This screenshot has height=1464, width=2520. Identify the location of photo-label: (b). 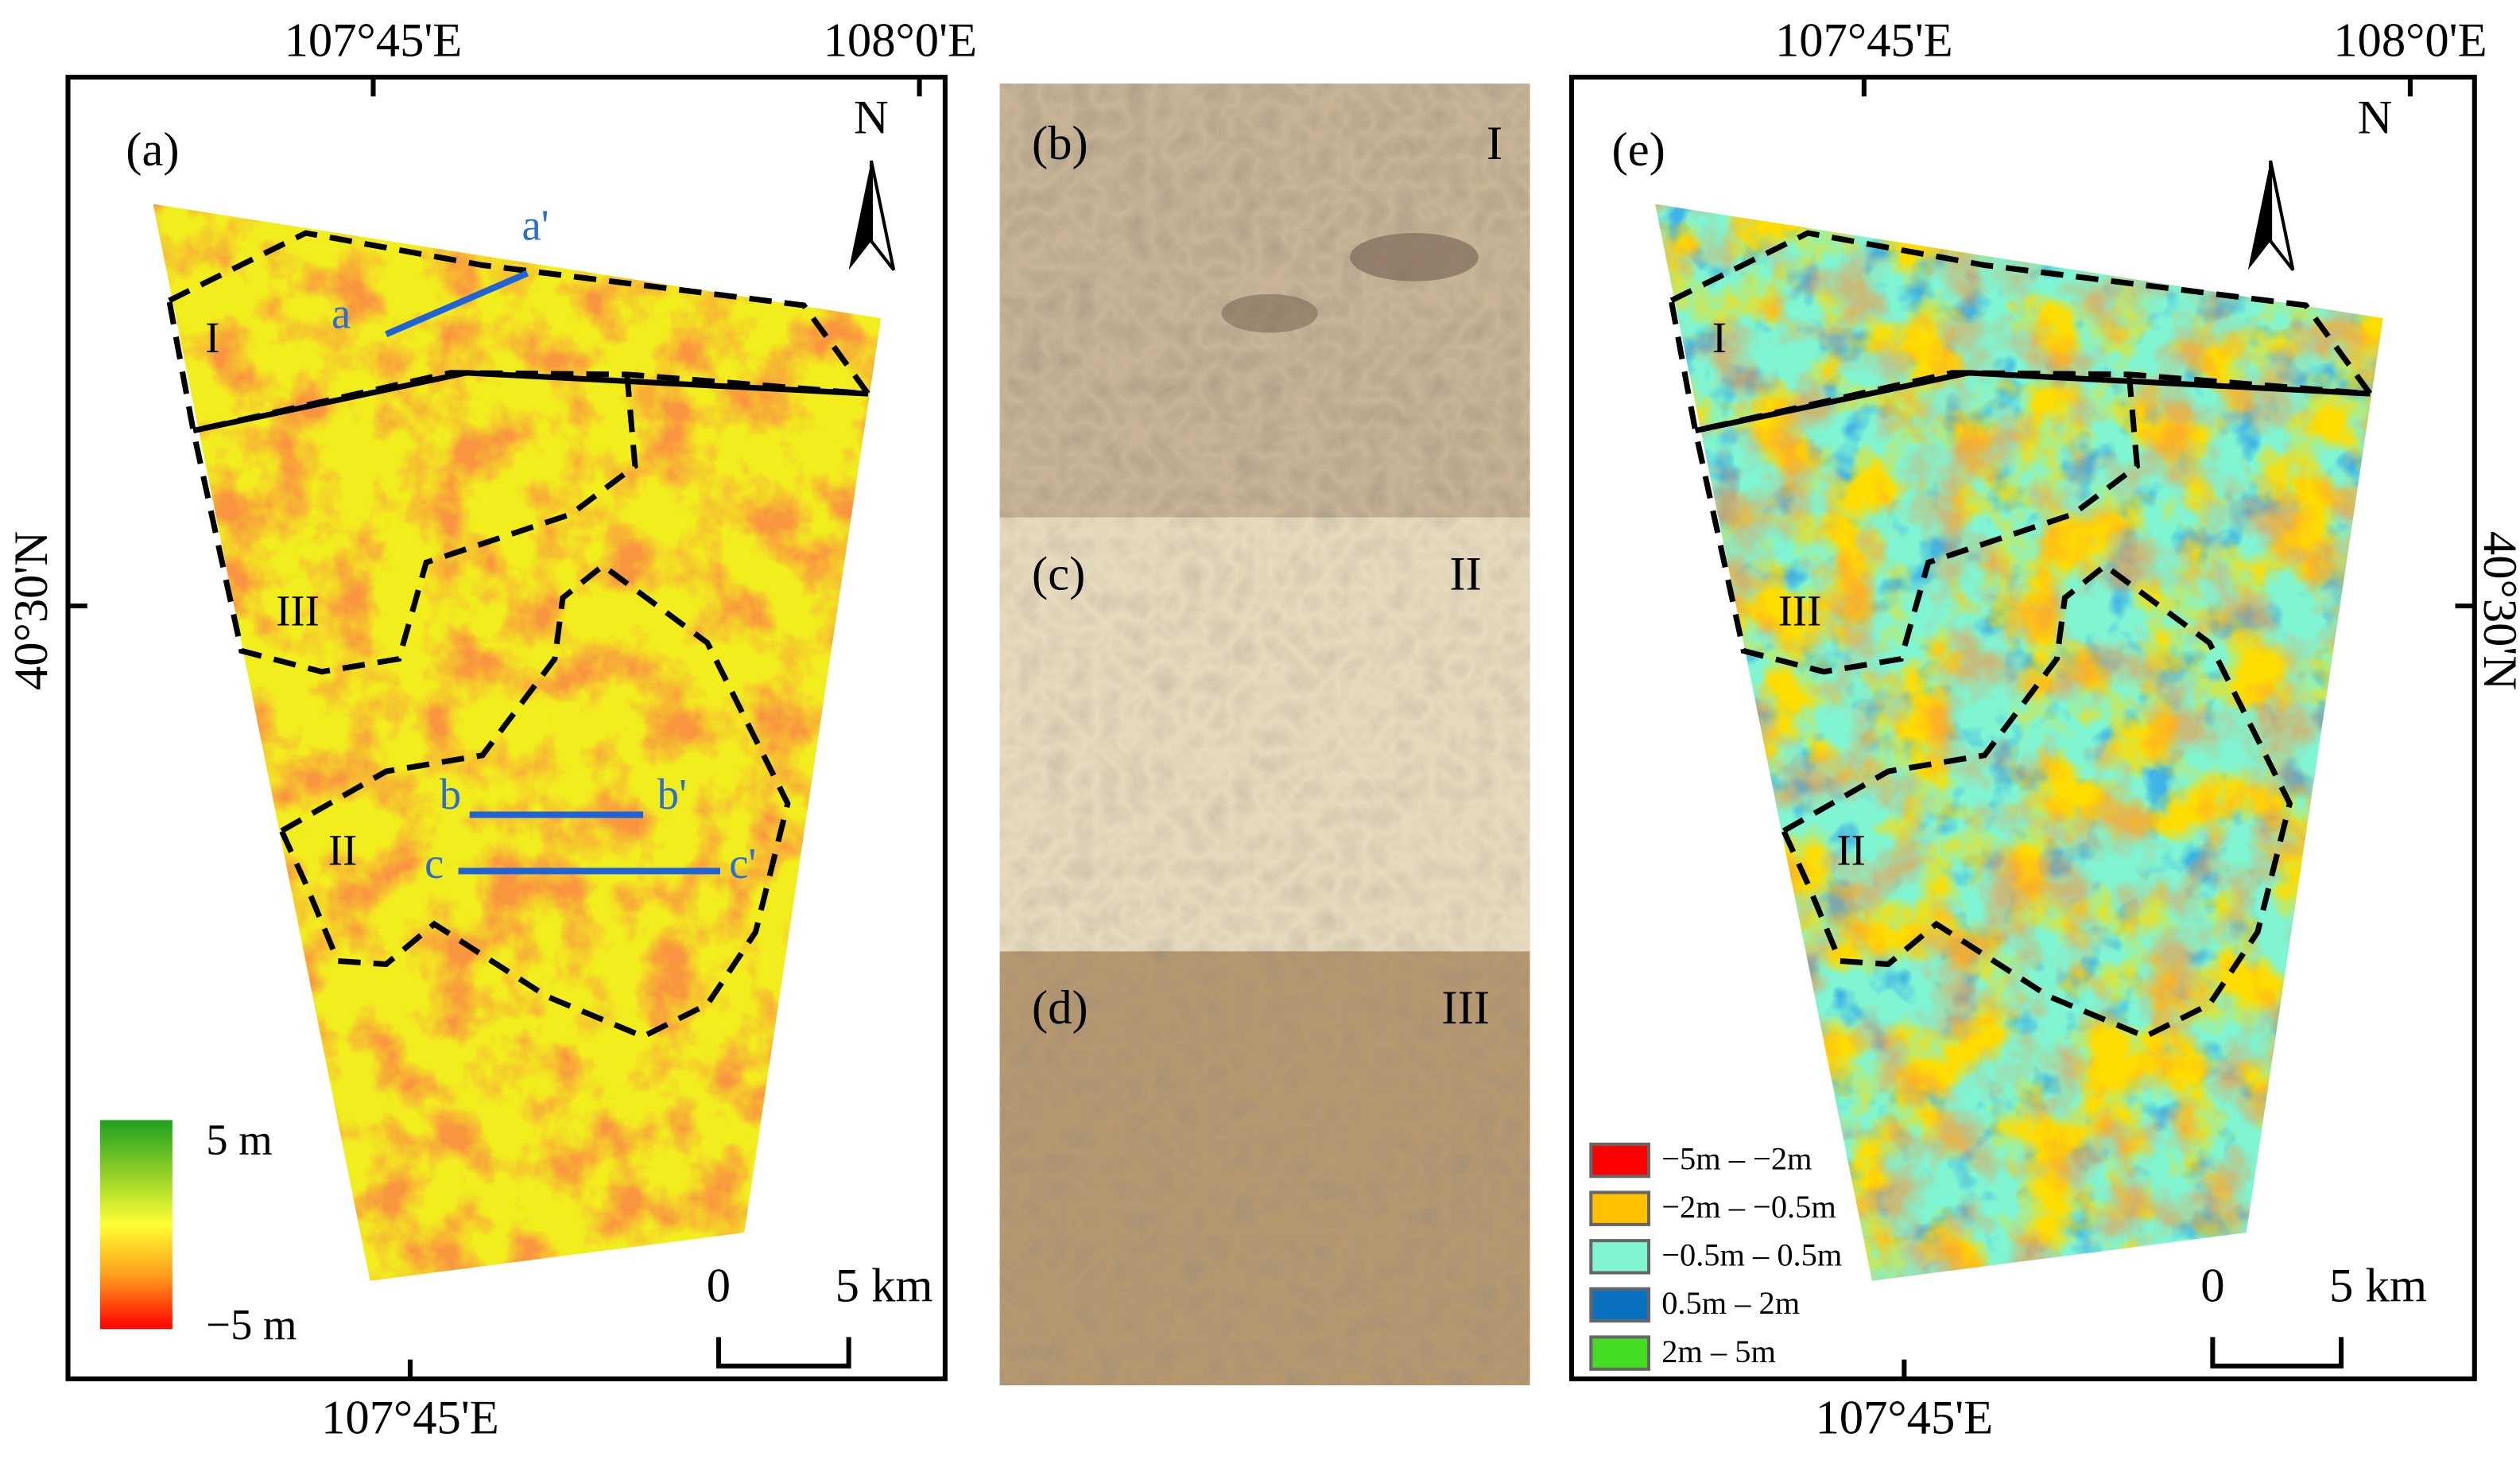
(1060, 143).